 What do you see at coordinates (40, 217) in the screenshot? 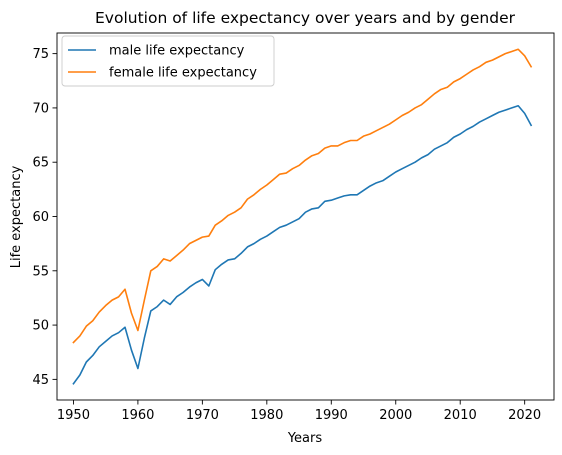
I see `y-tick-label: 60` at bounding box center [40, 217].